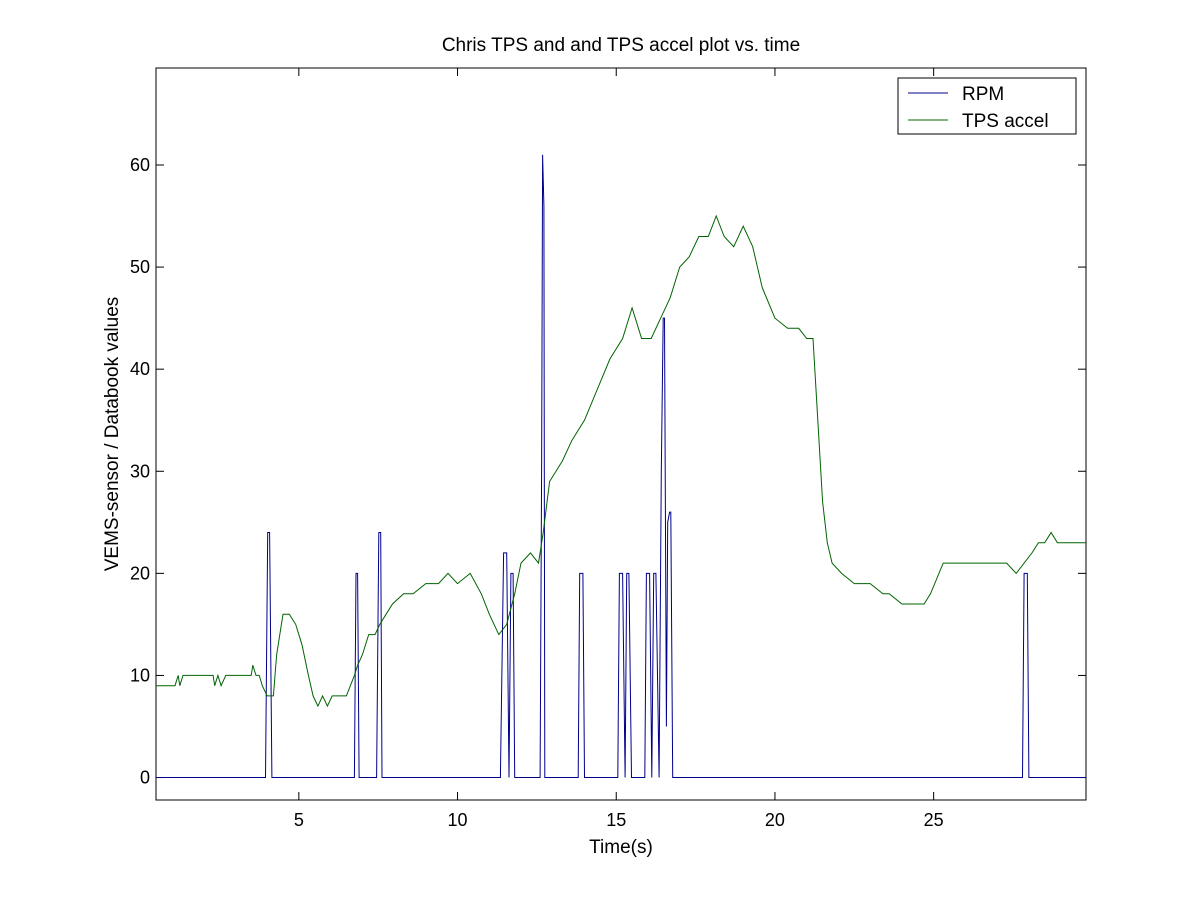 This screenshot has height=905, width=1200. I want to click on legend: RPM TPS accel, so click(987, 106).